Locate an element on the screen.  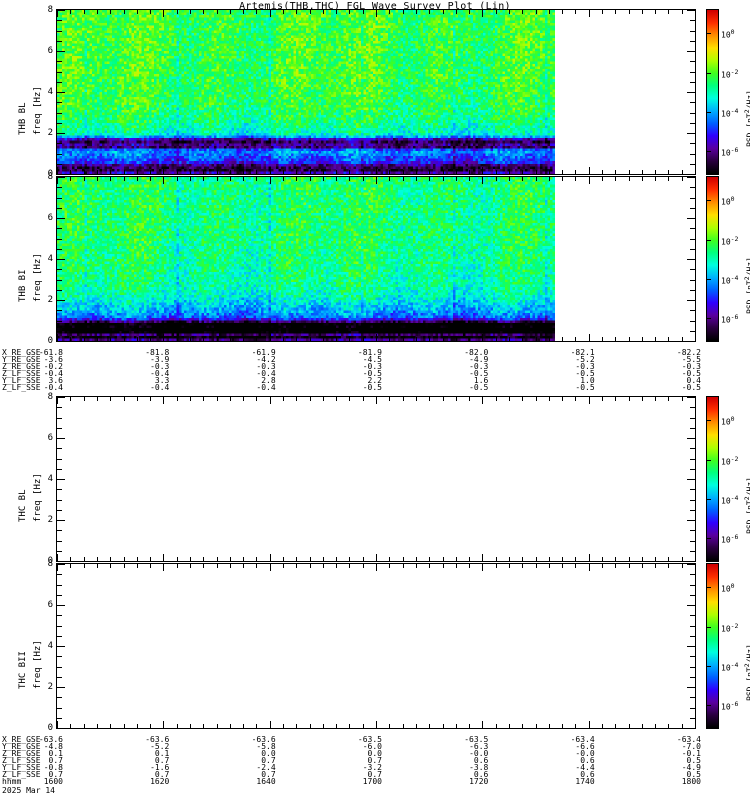
annotation-value: 0.7 is located at coordinates (162, 774).